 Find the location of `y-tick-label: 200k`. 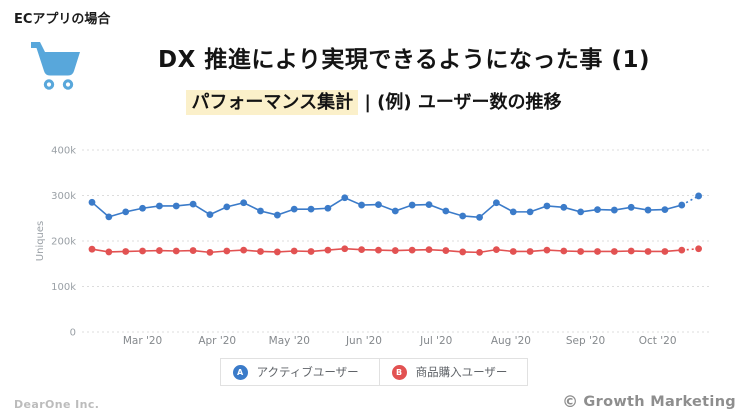

y-tick-label: 200k is located at coordinates (63, 242).